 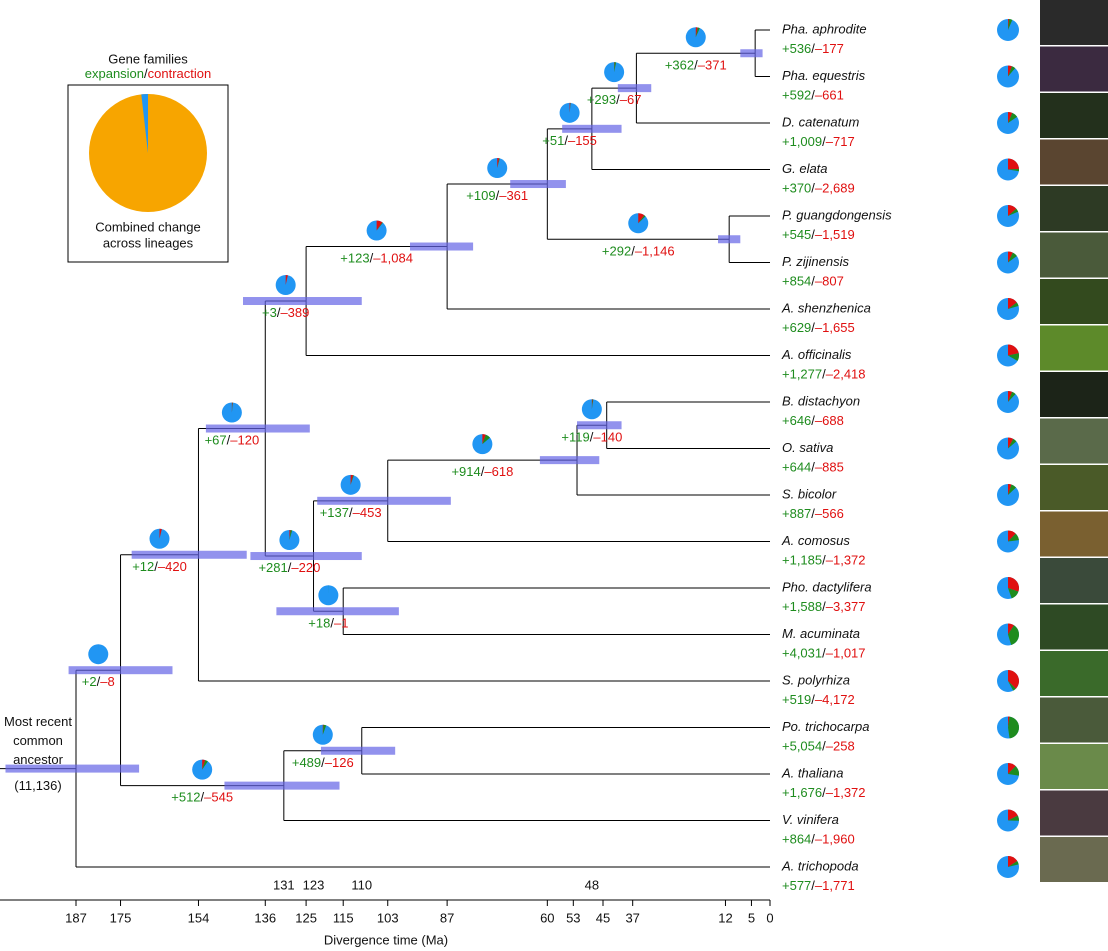 What do you see at coordinates (820, 865) in the screenshot?
I see `species-name: A. trichopoda` at bounding box center [820, 865].